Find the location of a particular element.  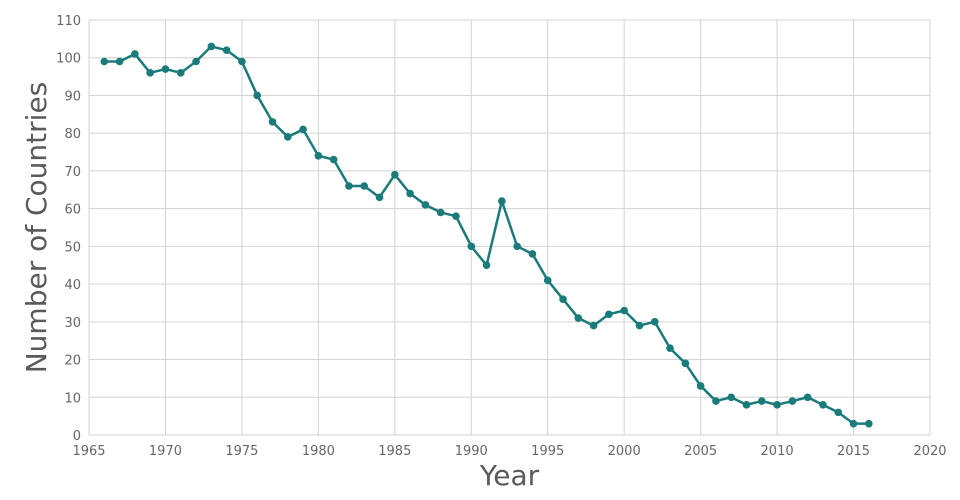

x-tick-label: 1975 is located at coordinates (241, 451).